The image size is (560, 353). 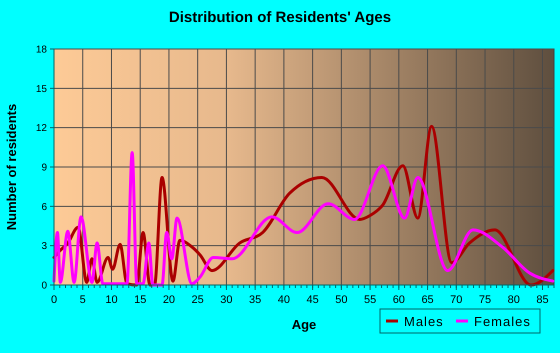 What do you see at coordinates (370, 300) in the screenshot?
I see `x-tick-label: 55` at bounding box center [370, 300].